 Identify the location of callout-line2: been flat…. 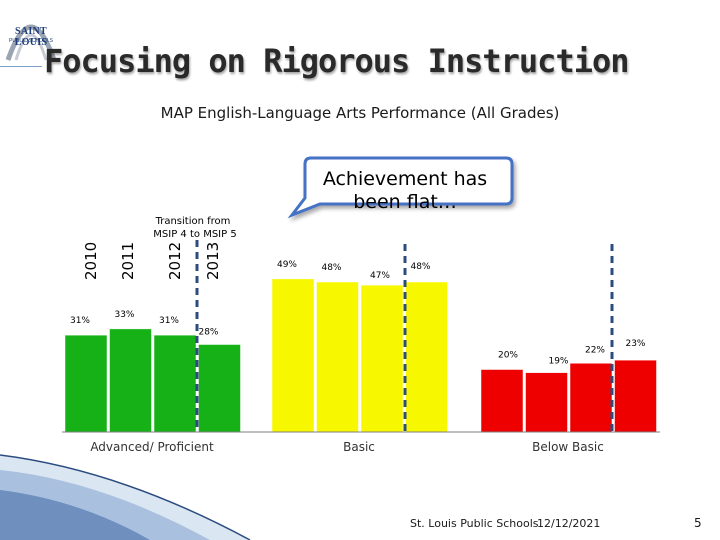
(405, 202).